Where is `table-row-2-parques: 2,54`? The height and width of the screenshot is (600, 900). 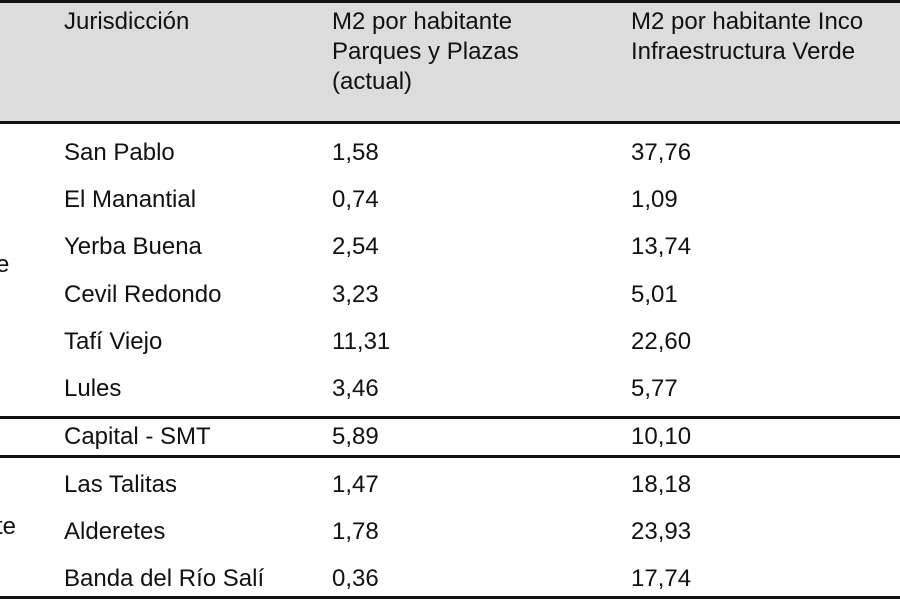 table-row-2-parques: 2,54 is located at coordinates (355, 246).